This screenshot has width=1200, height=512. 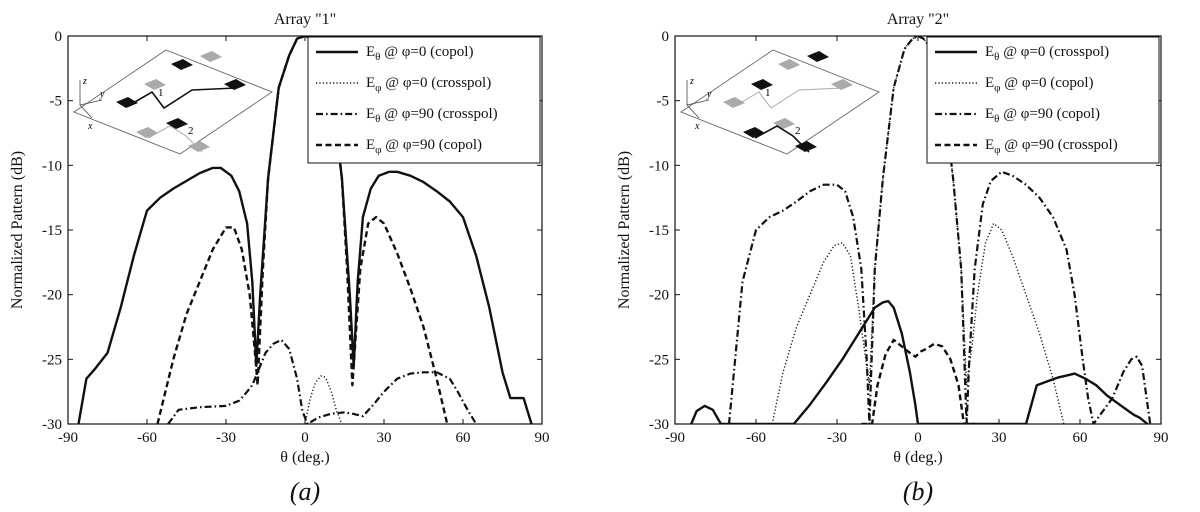 I want to click on legend-entry-1: Eθ @ φ=0 (crosspol), so click(x=1047, y=53).